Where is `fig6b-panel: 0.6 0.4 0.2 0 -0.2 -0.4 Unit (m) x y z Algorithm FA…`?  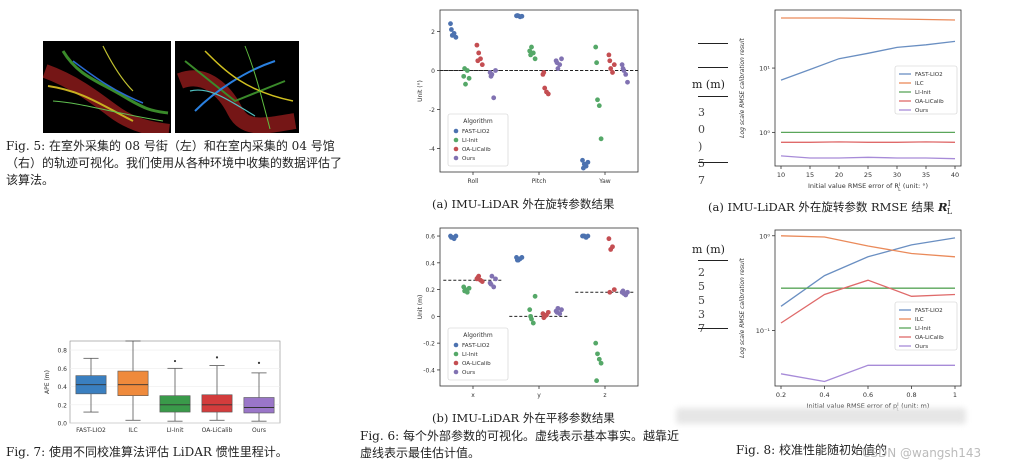 fig6b-panel: 0.6 0.4 0.2 0 -0.2 -0.4 Unit (m) x y z Algorithm FA… is located at coordinates (530, 315).